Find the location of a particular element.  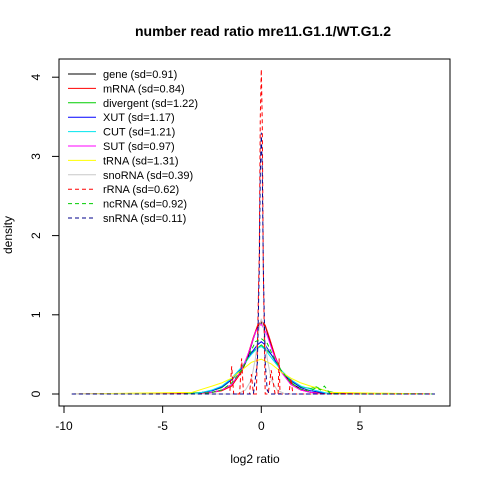

legend-label: snoRNA (sd=0.39) is located at coordinates (148, 176).